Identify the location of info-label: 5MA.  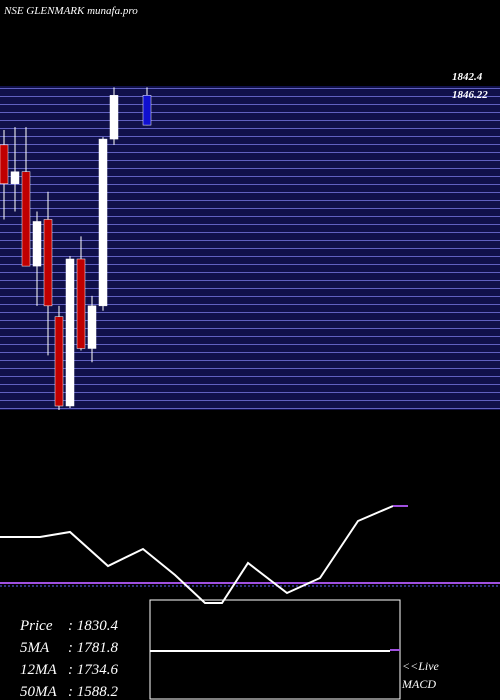
(35, 648).